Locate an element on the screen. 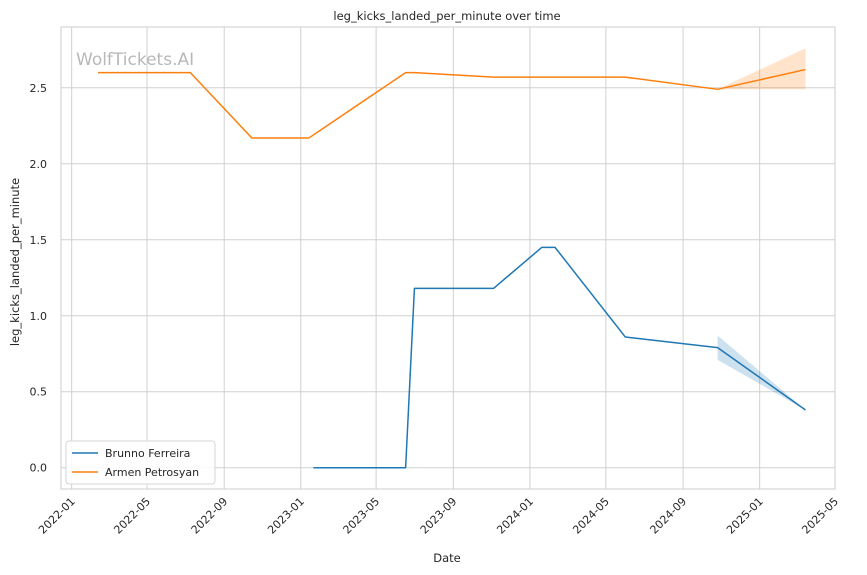  x-axis-label: Date is located at coordinates (447, 558).